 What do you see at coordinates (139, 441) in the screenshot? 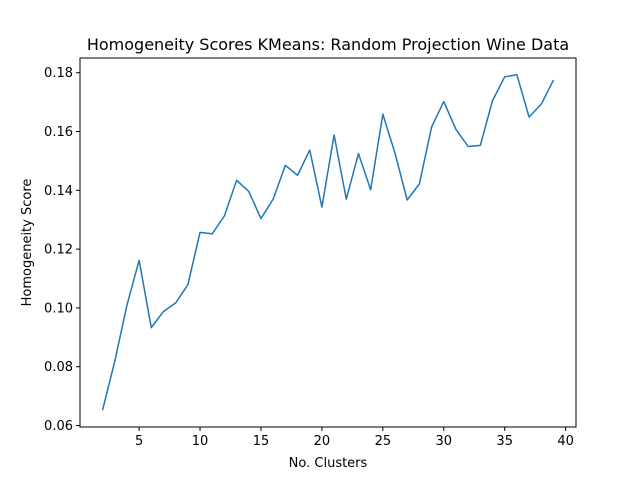
I see `x-tick-label: 5` at bounding box center [139, 441].